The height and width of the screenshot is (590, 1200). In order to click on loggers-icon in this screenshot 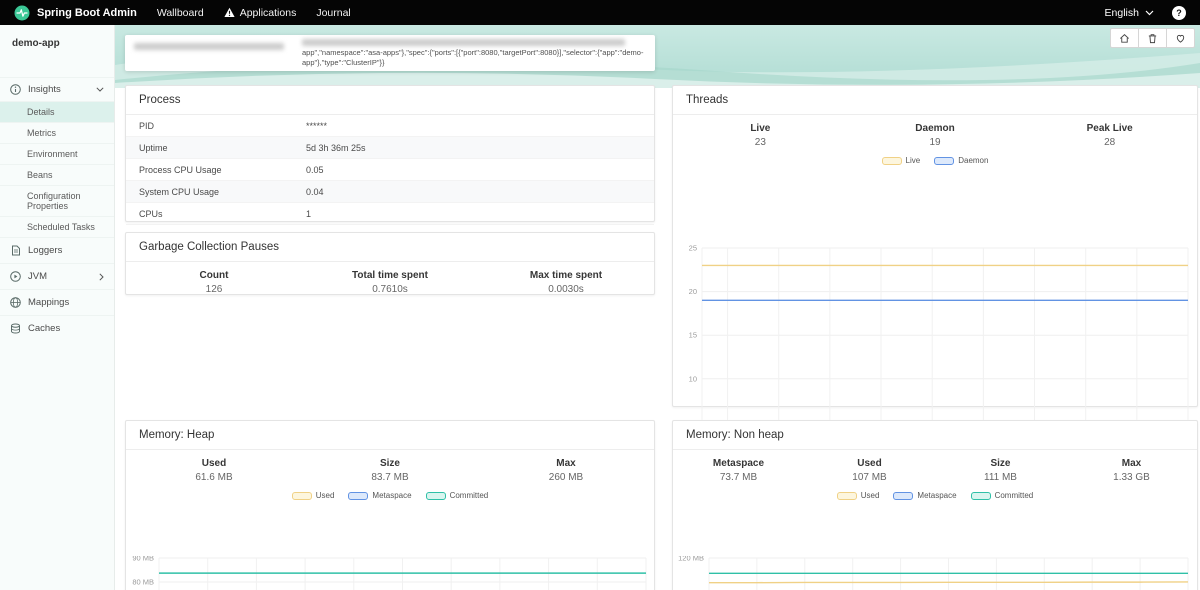, I will do `click(16, 250)`.